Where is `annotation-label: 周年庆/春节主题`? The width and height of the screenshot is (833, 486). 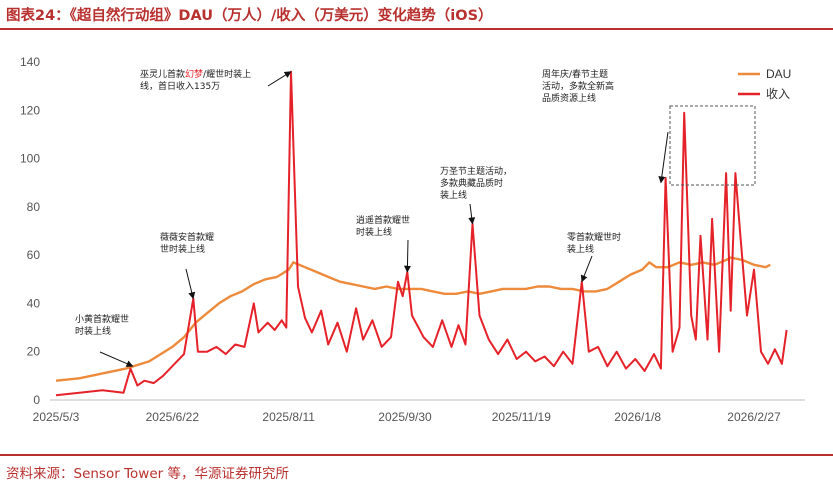 annotation-label: 周年庆/春节主题 is located at coordinates (575, 74).